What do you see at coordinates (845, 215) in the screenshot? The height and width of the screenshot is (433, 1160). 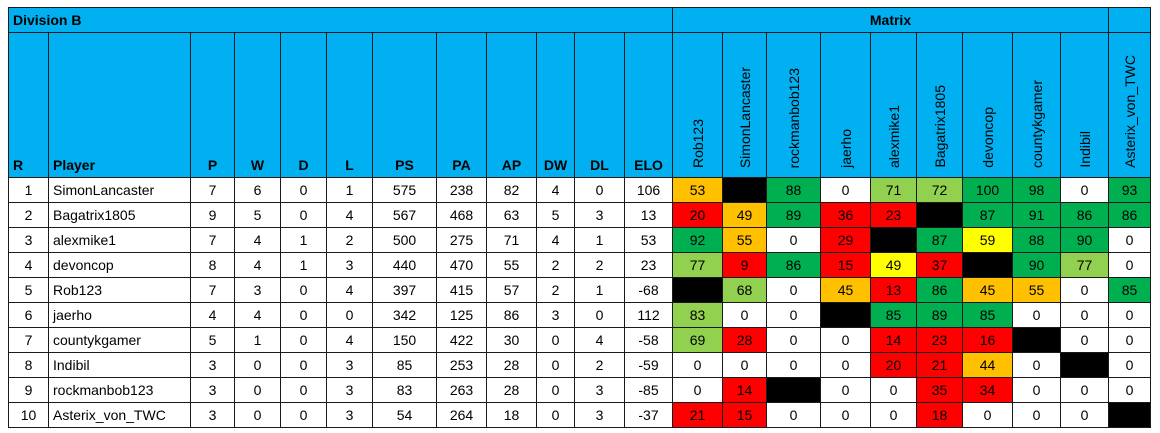 I see `matrix-cell: 36` at bounding box center [845, 215].